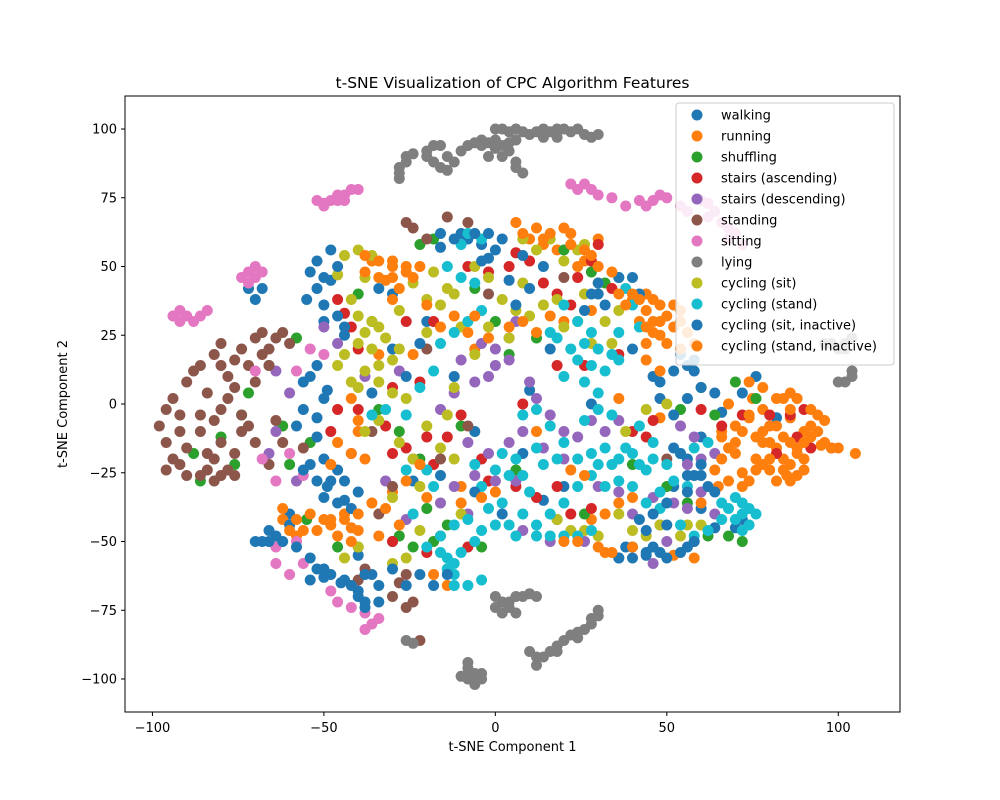 This screenshot has width=1000, height=800. Describe the element at coordinates (788, 326) in the screenshot. I see `legend-label: cycling (sit, inactive)` at that location.